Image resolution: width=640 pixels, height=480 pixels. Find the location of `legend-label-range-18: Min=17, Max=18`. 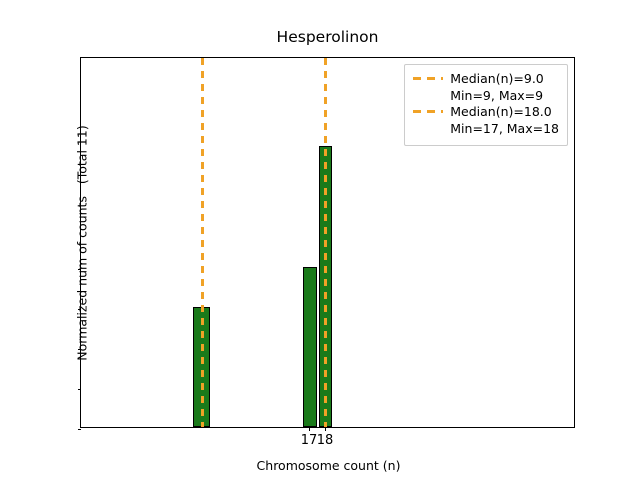

legend-label-range-18: Min=17, Max=18 is located at coordinates (504, 128).